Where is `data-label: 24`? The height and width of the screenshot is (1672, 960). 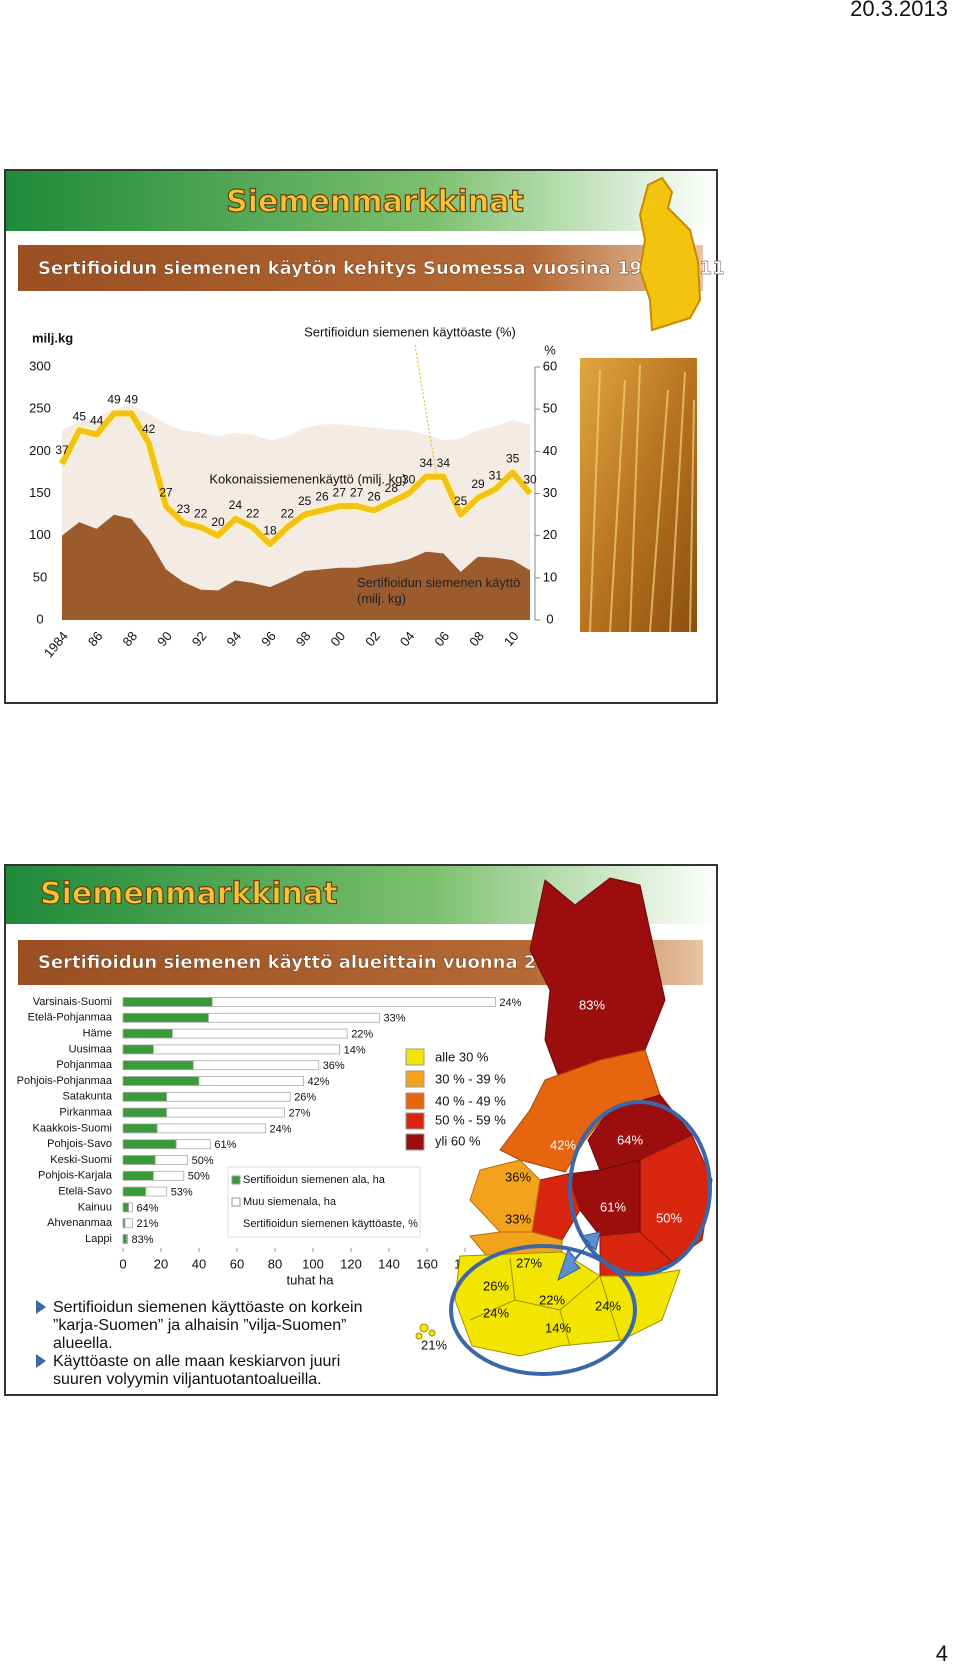
data-label: 24 is located at coordinates (236, 505).